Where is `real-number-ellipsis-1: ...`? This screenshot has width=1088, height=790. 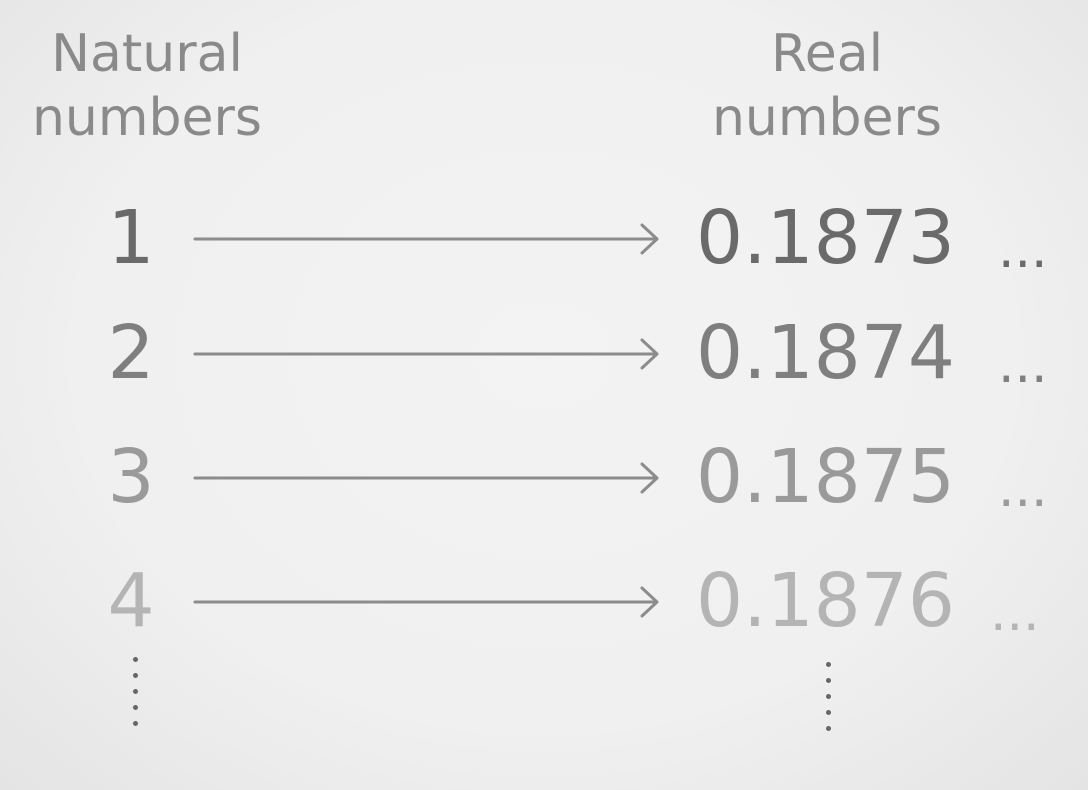 real-number-ellipsis-1: ... is located at coordinates (1023, 250).